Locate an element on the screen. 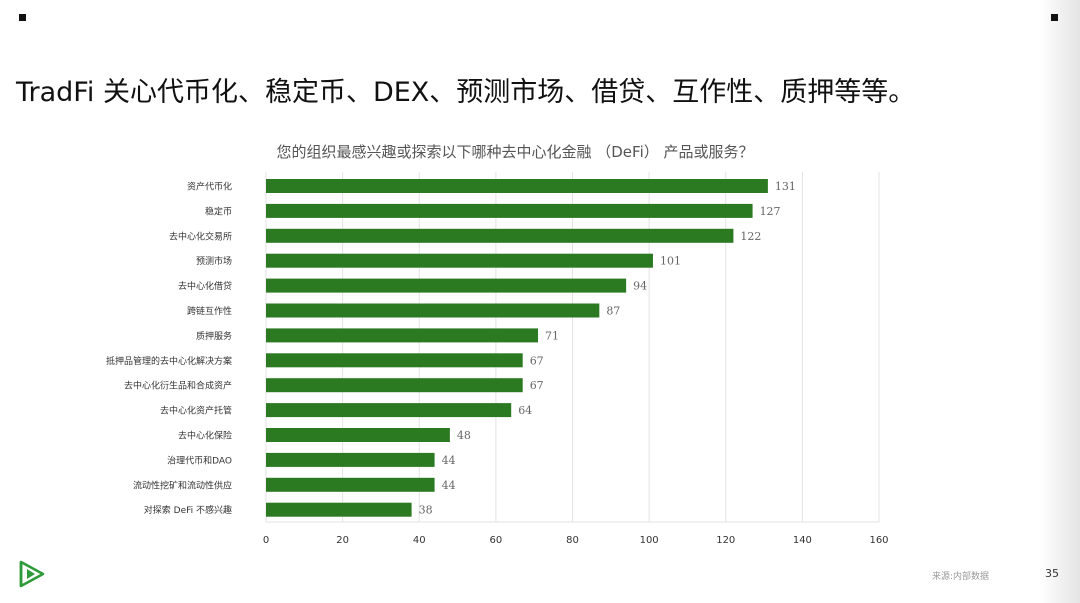  x-tick-labels: 0 20 40 60 80 100 120 140 160 is located at coordinates (576, 540).